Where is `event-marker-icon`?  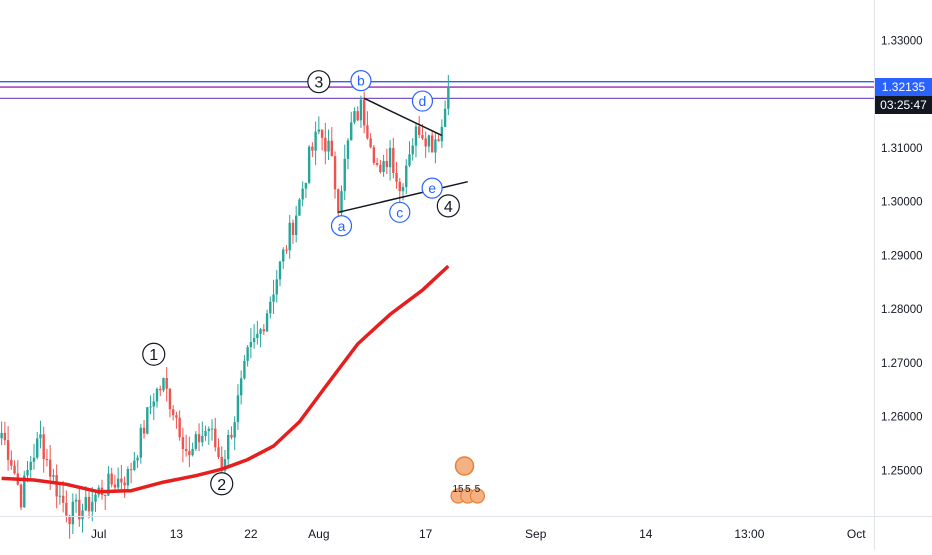 event-marker-icon is located at coordinates (477, 496).